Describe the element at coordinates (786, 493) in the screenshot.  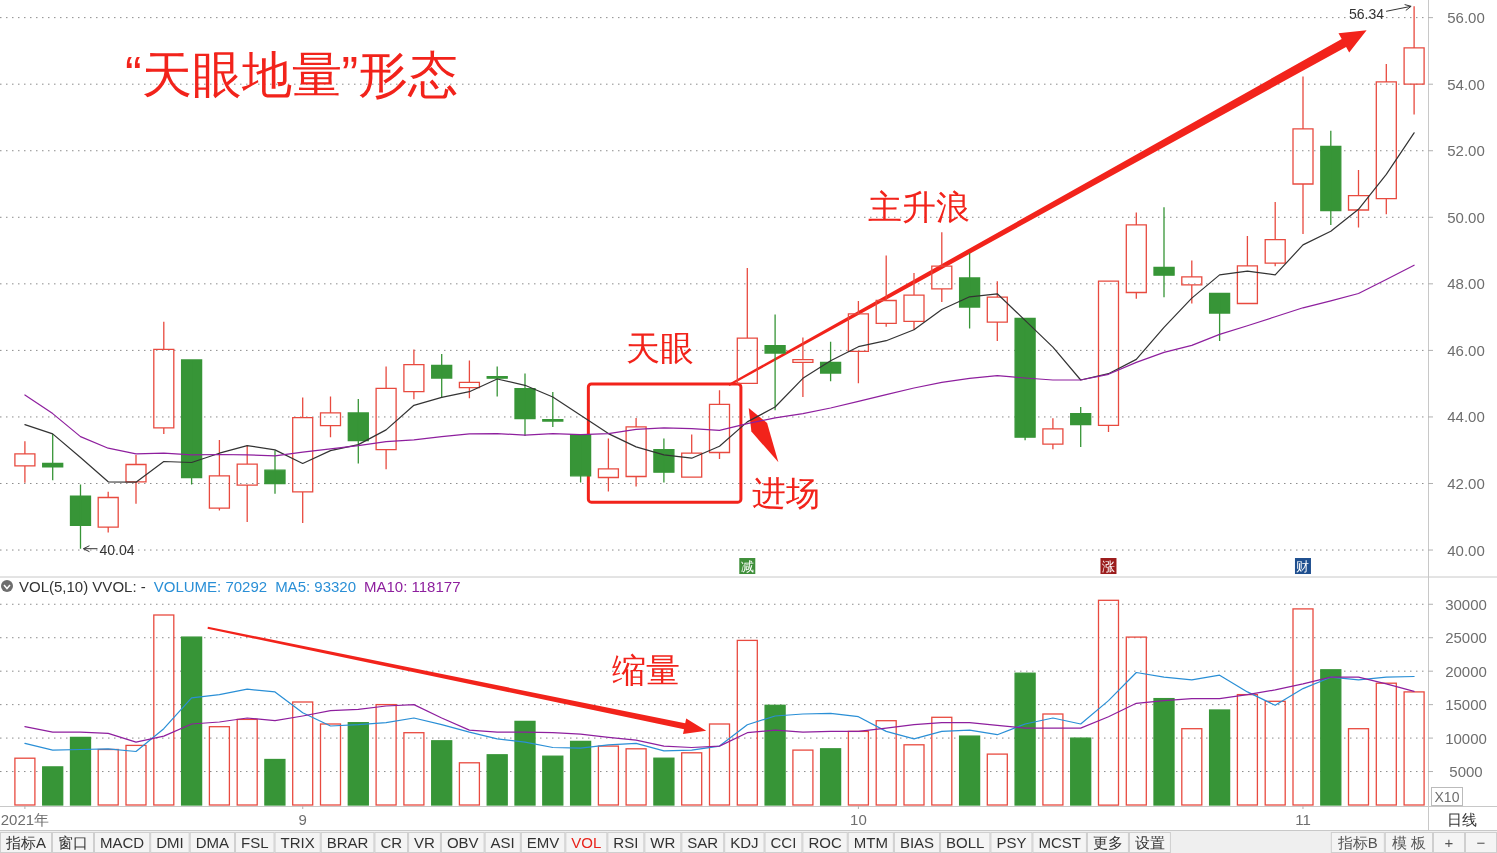
I see `annotation: 进场` at that location.